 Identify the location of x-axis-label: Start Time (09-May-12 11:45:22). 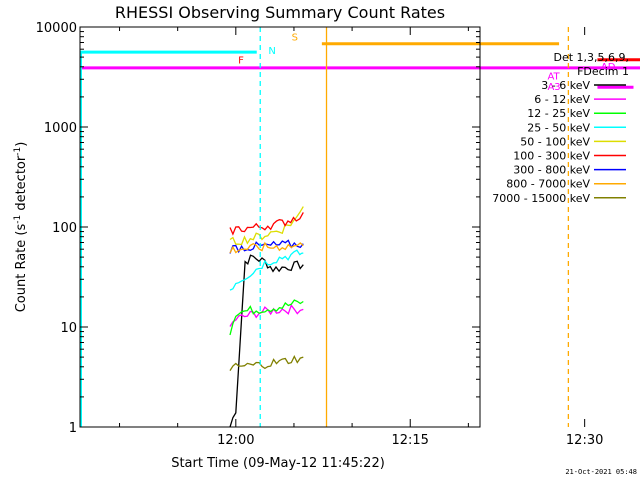
(278, 463).